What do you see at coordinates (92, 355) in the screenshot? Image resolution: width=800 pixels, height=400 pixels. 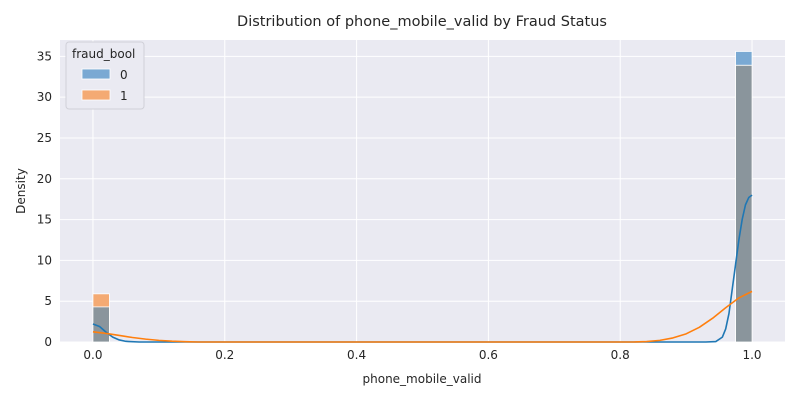 I see `x-tick-label: 0.0` at bounding box center [92, 355].